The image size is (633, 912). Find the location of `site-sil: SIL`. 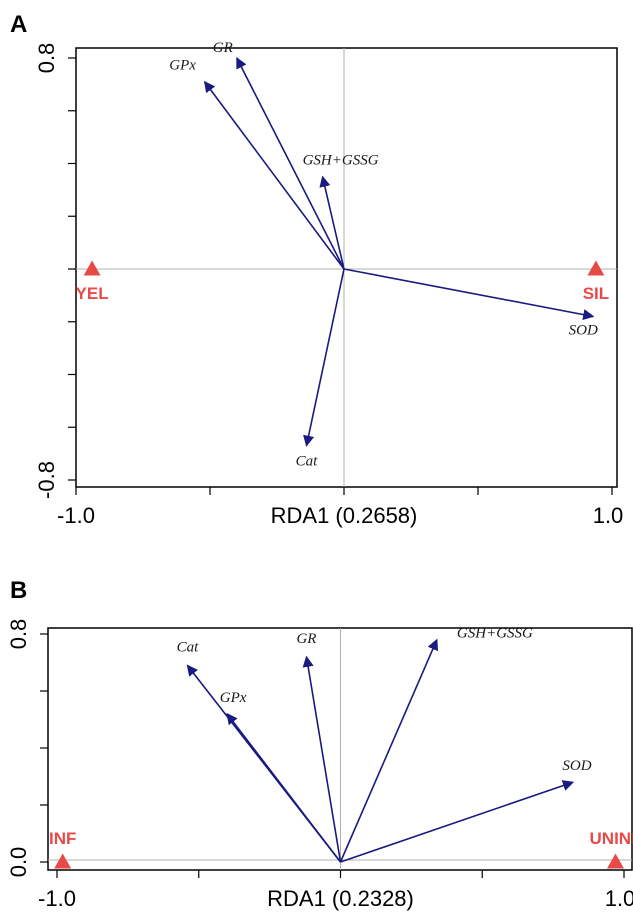

site-sil: SIL is located at coordinates (596, 281).